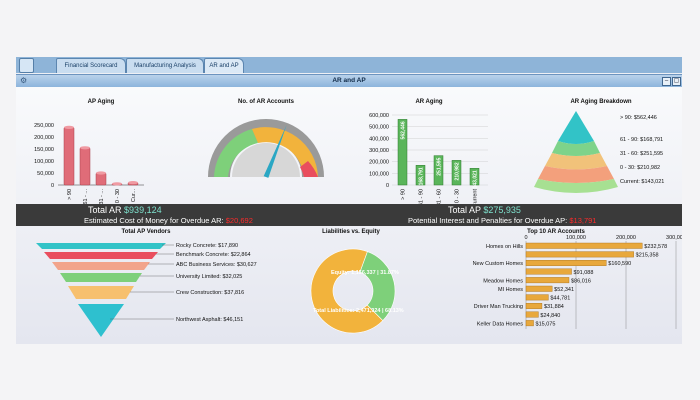 This screenshot has height=400, width=700. What do you see at coordinates (213, 255) in the screenshot?
I see `ap-vendors-label: Benchmark Concrete: $22,864` at bounding box center [213, 255].